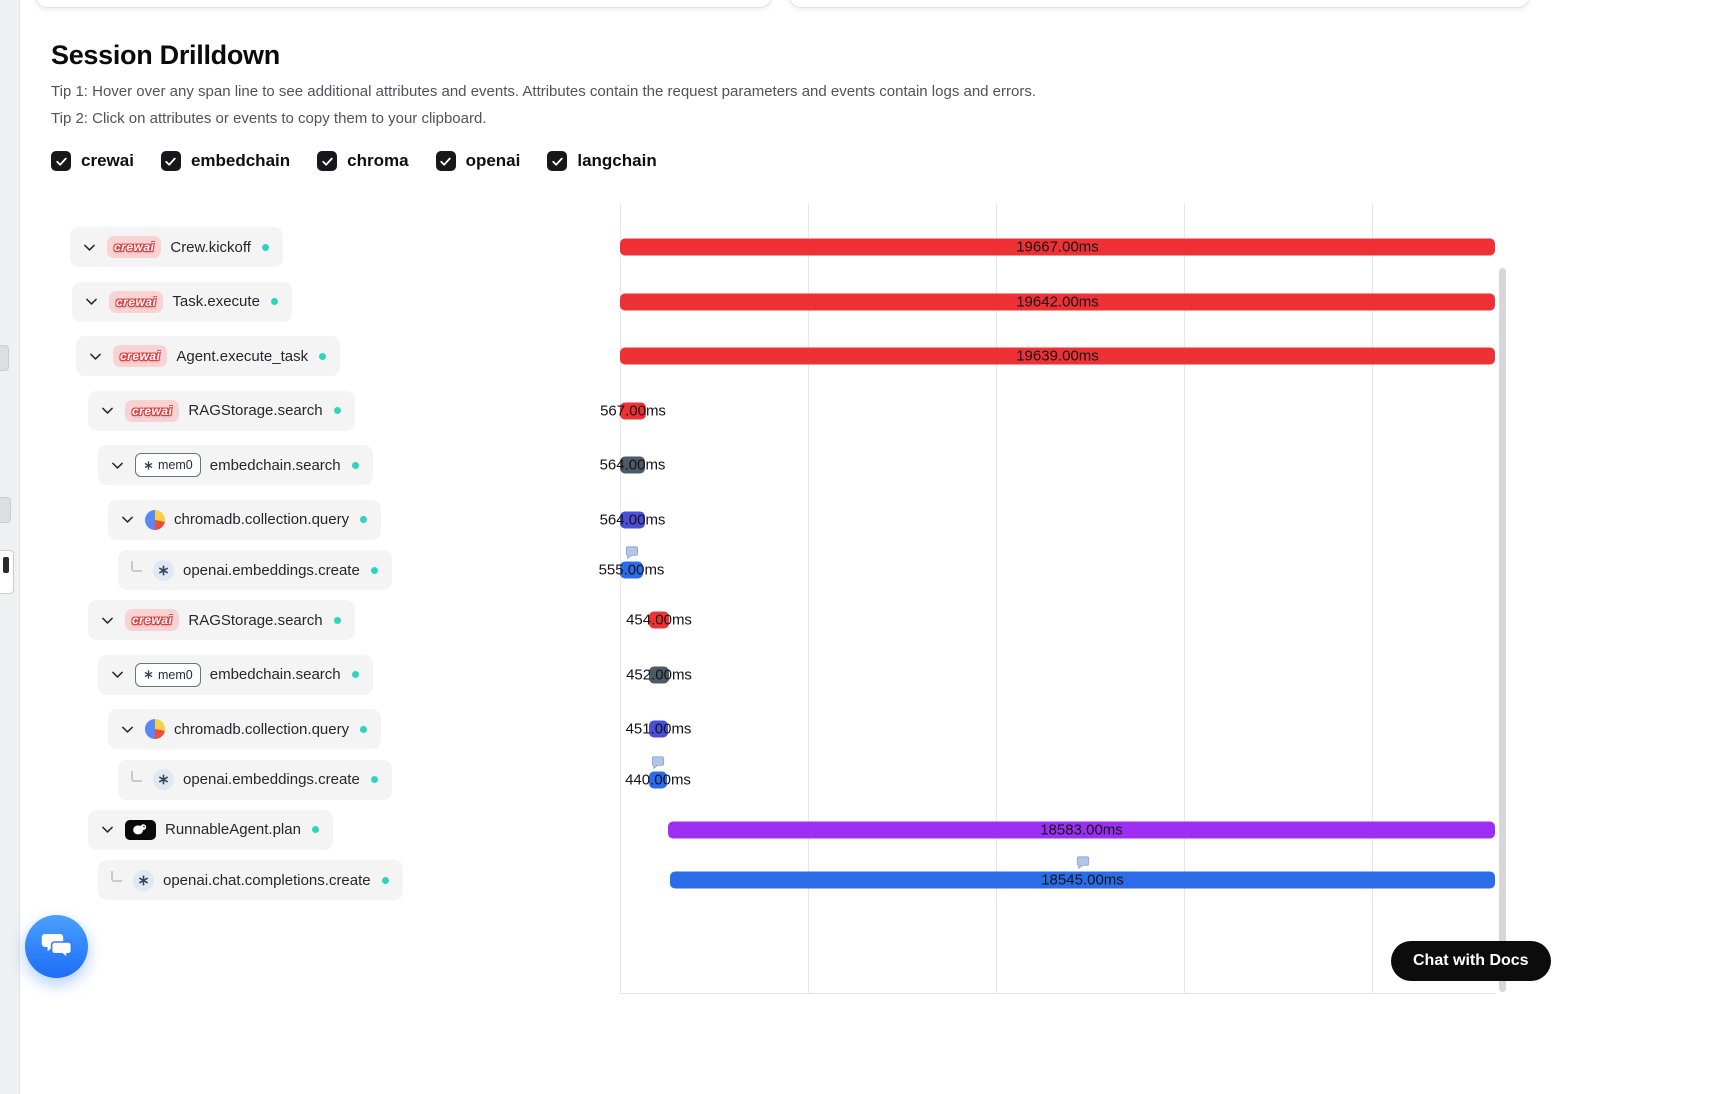 Image resolution: width=1725 pixels, height=1094 pixels. I want to click on span-row: crewai RAGStorage.search 567.00ms, so click(862, 411).